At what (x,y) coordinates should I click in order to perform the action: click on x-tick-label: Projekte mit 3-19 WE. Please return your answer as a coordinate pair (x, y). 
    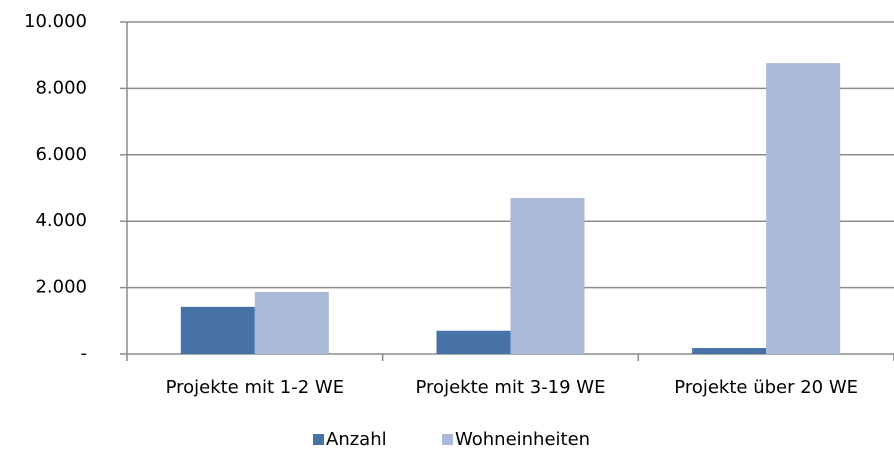
    Looking at the image, I should click on (511, 387).